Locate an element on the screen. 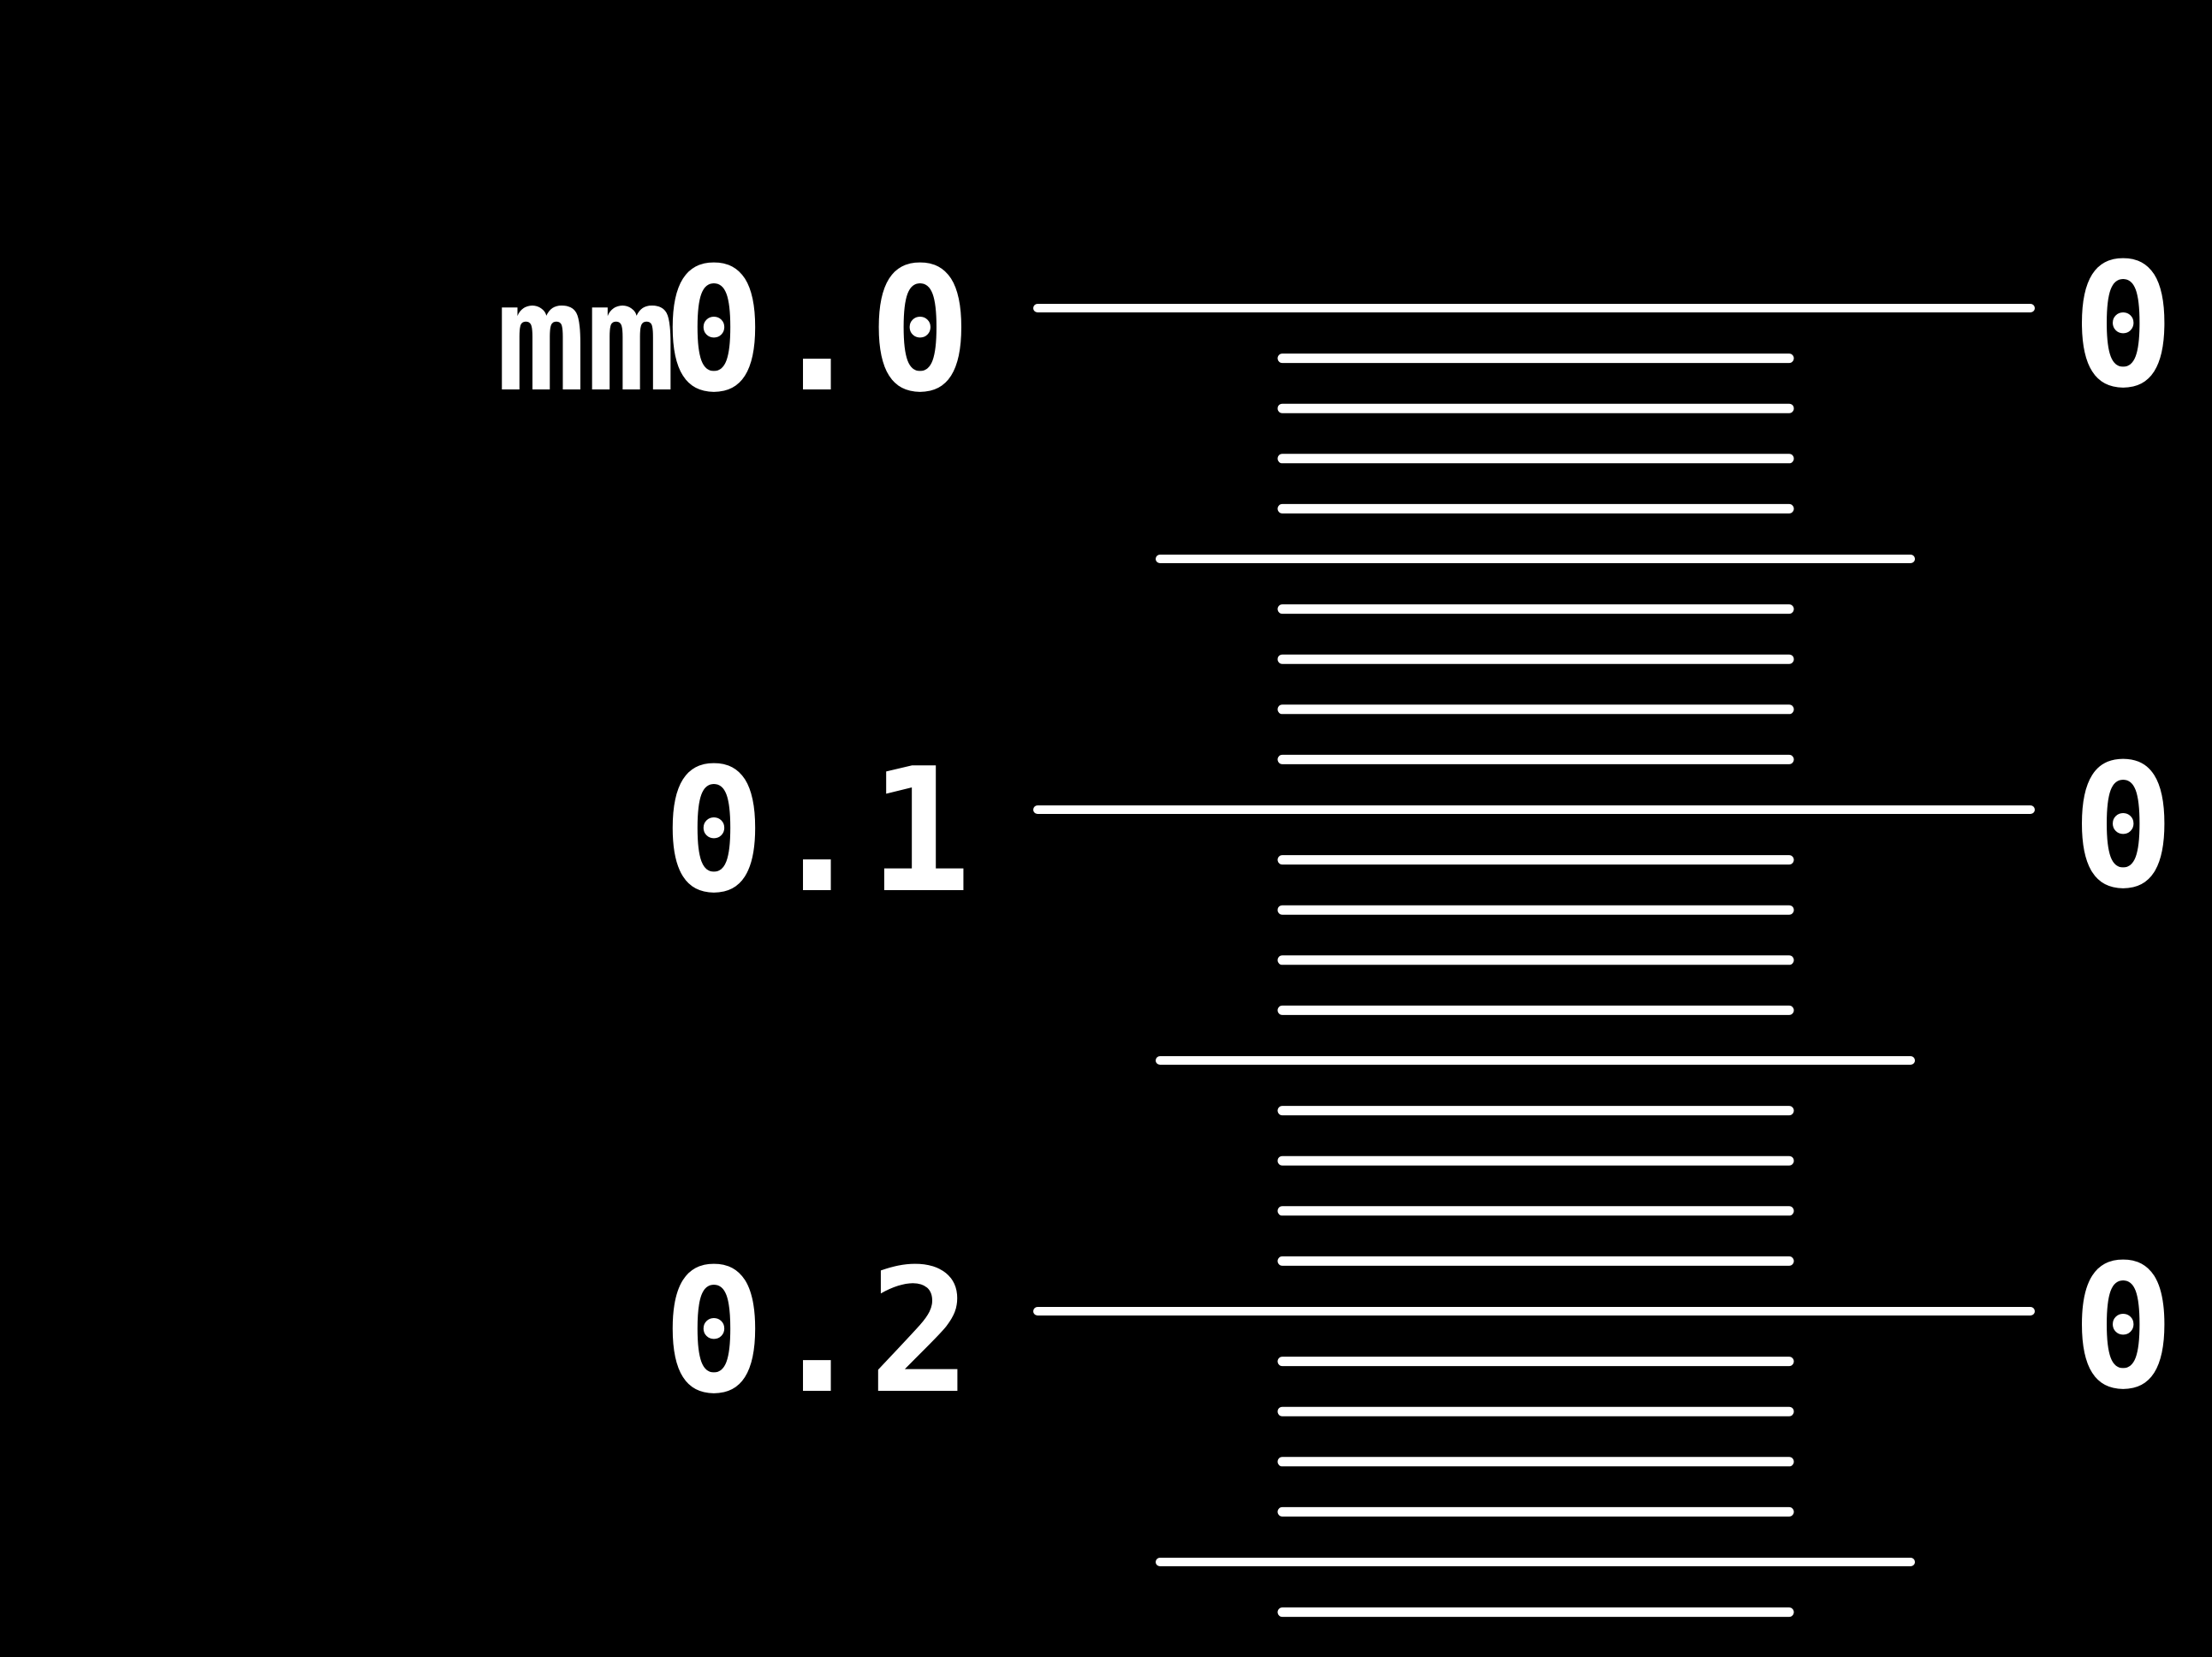 This screenshot has width=2212, height=1657. label-0-0: 0.0 is located at coordinates (817, 331).